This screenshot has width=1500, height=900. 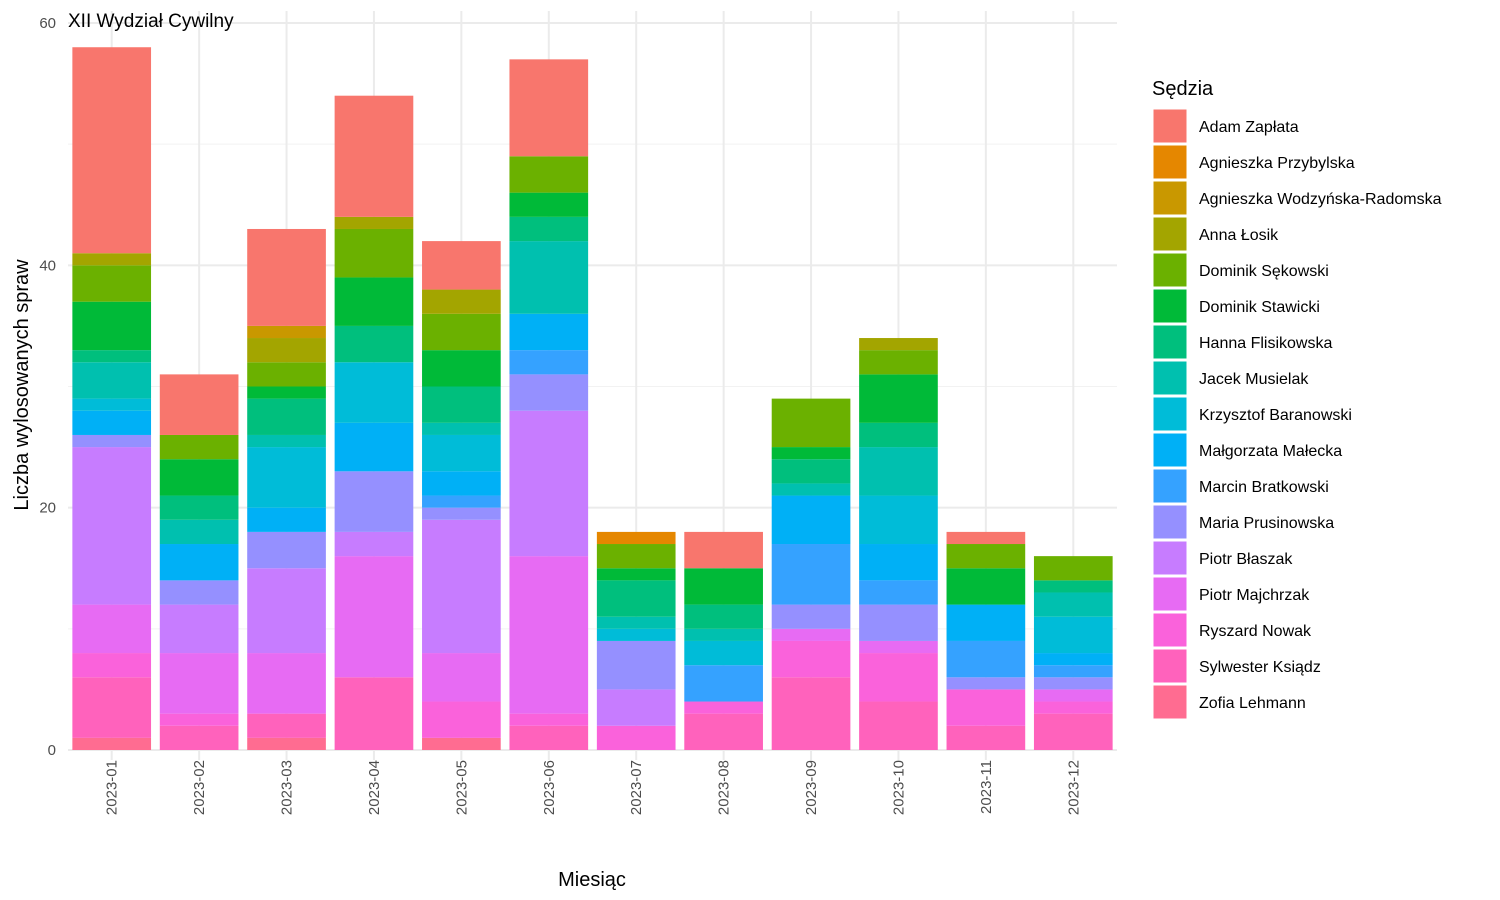 What do you see at coordinates (1270, 451) in the screenshot?
I see `legend-label: Małgorzata Małecka` at bounding box center [1270, 451].